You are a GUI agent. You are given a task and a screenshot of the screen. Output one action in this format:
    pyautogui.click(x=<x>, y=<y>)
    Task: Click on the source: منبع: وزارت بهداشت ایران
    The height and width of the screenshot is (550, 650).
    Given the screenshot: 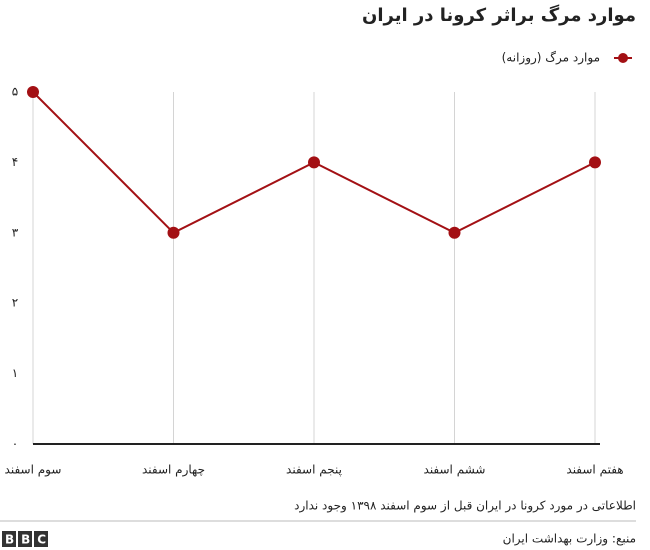 What is the action you would take?
    pyautogui.click(x=569, y=539)
    